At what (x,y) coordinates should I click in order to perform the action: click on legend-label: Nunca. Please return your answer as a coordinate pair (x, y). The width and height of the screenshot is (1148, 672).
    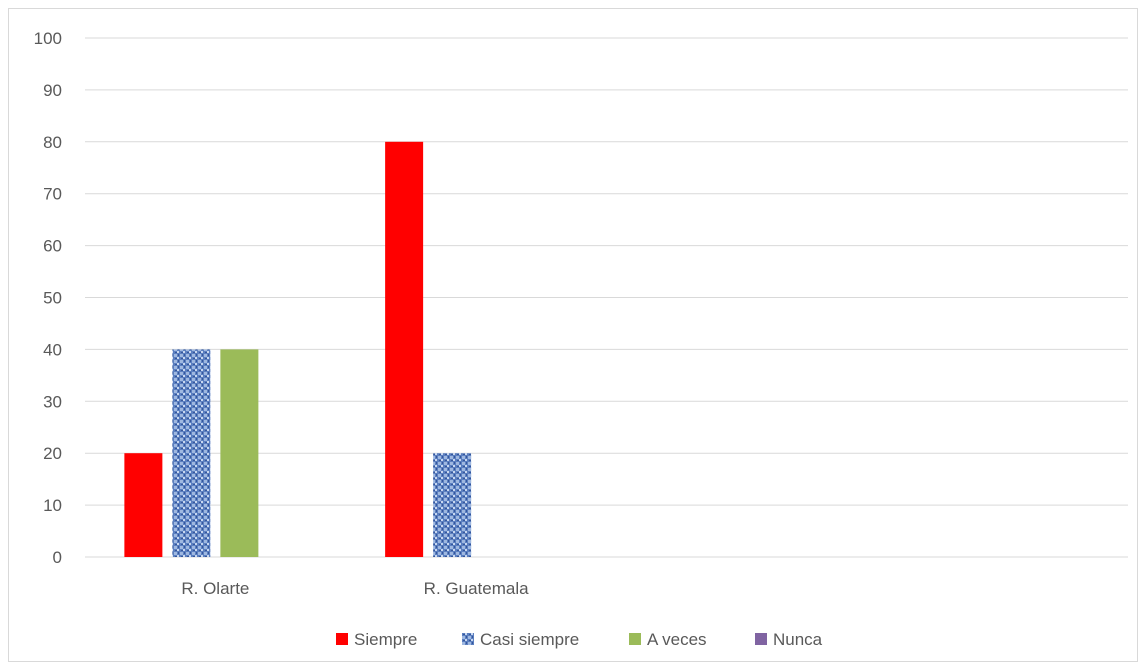
    Looking at the image, I should click on (798, 639).